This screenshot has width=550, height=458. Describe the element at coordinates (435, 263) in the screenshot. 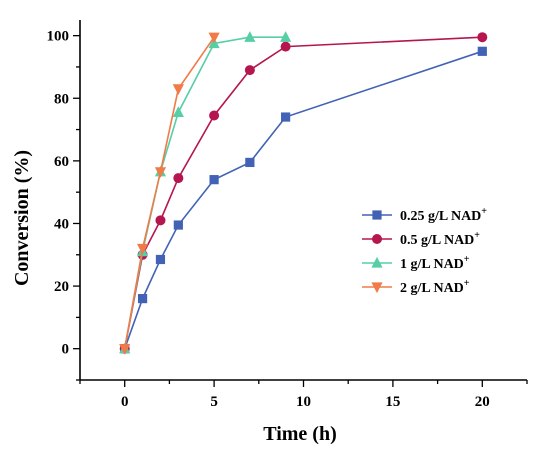

I see `legend-label: 1 g/L NAD+` at that location.